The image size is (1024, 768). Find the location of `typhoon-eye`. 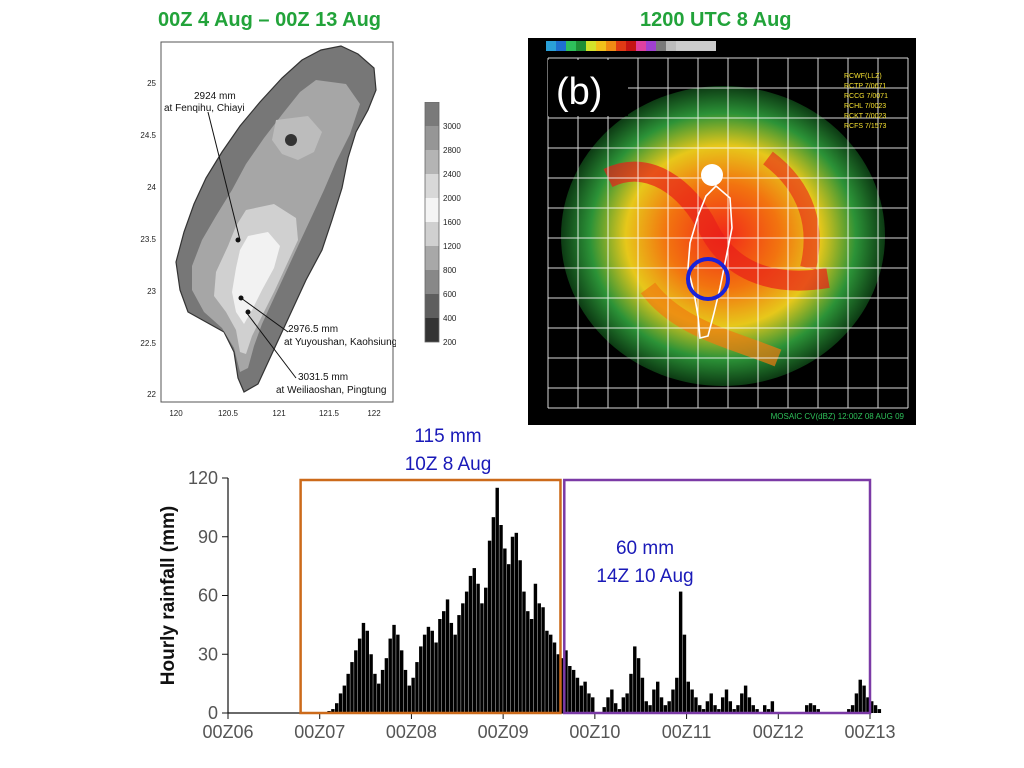

typhoon-eye is located at coordinates (712, 175).